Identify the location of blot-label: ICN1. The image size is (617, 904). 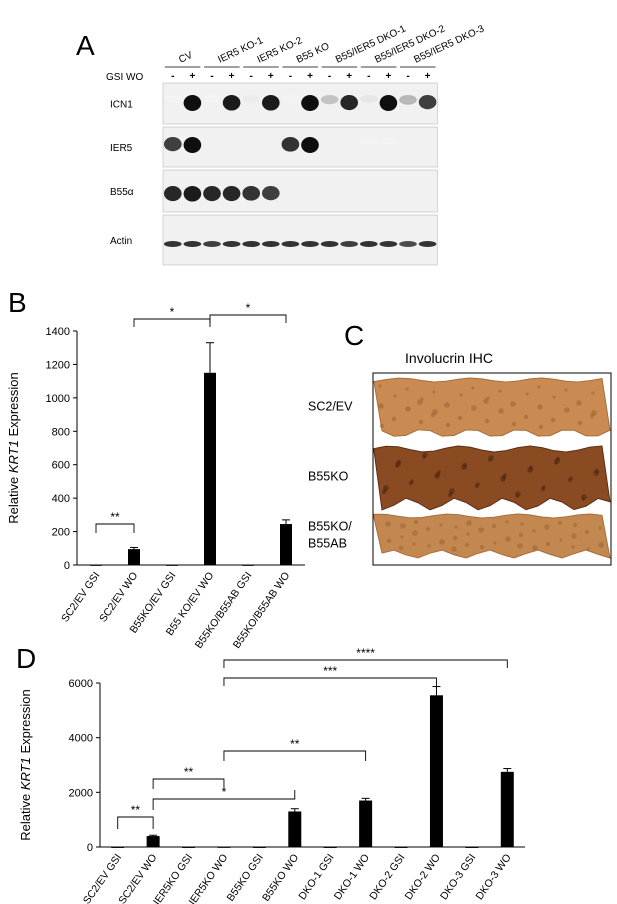
(121, 105).